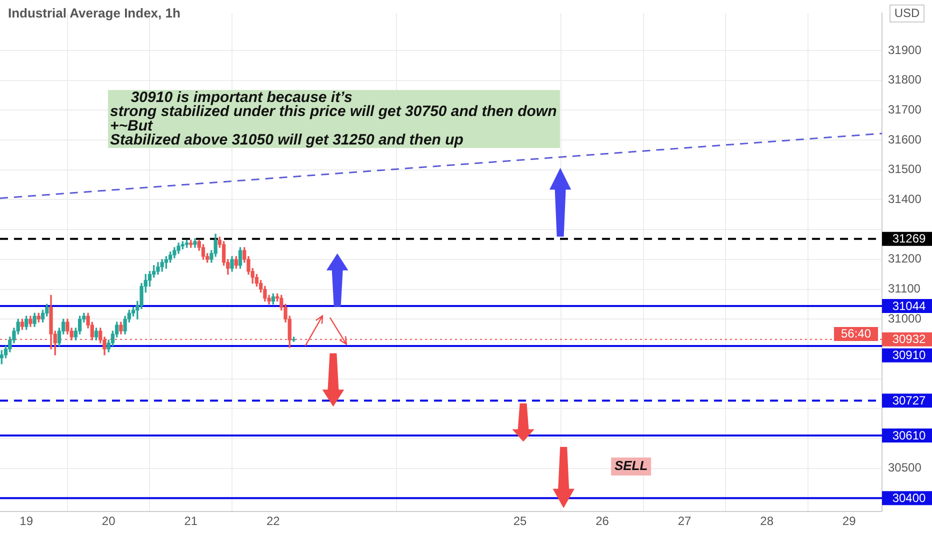 This screenshot has height=550, width=932. Describe the element at coordinates (905, 467) in the screenshot. I see `y-tick-label: 30500` at that location.